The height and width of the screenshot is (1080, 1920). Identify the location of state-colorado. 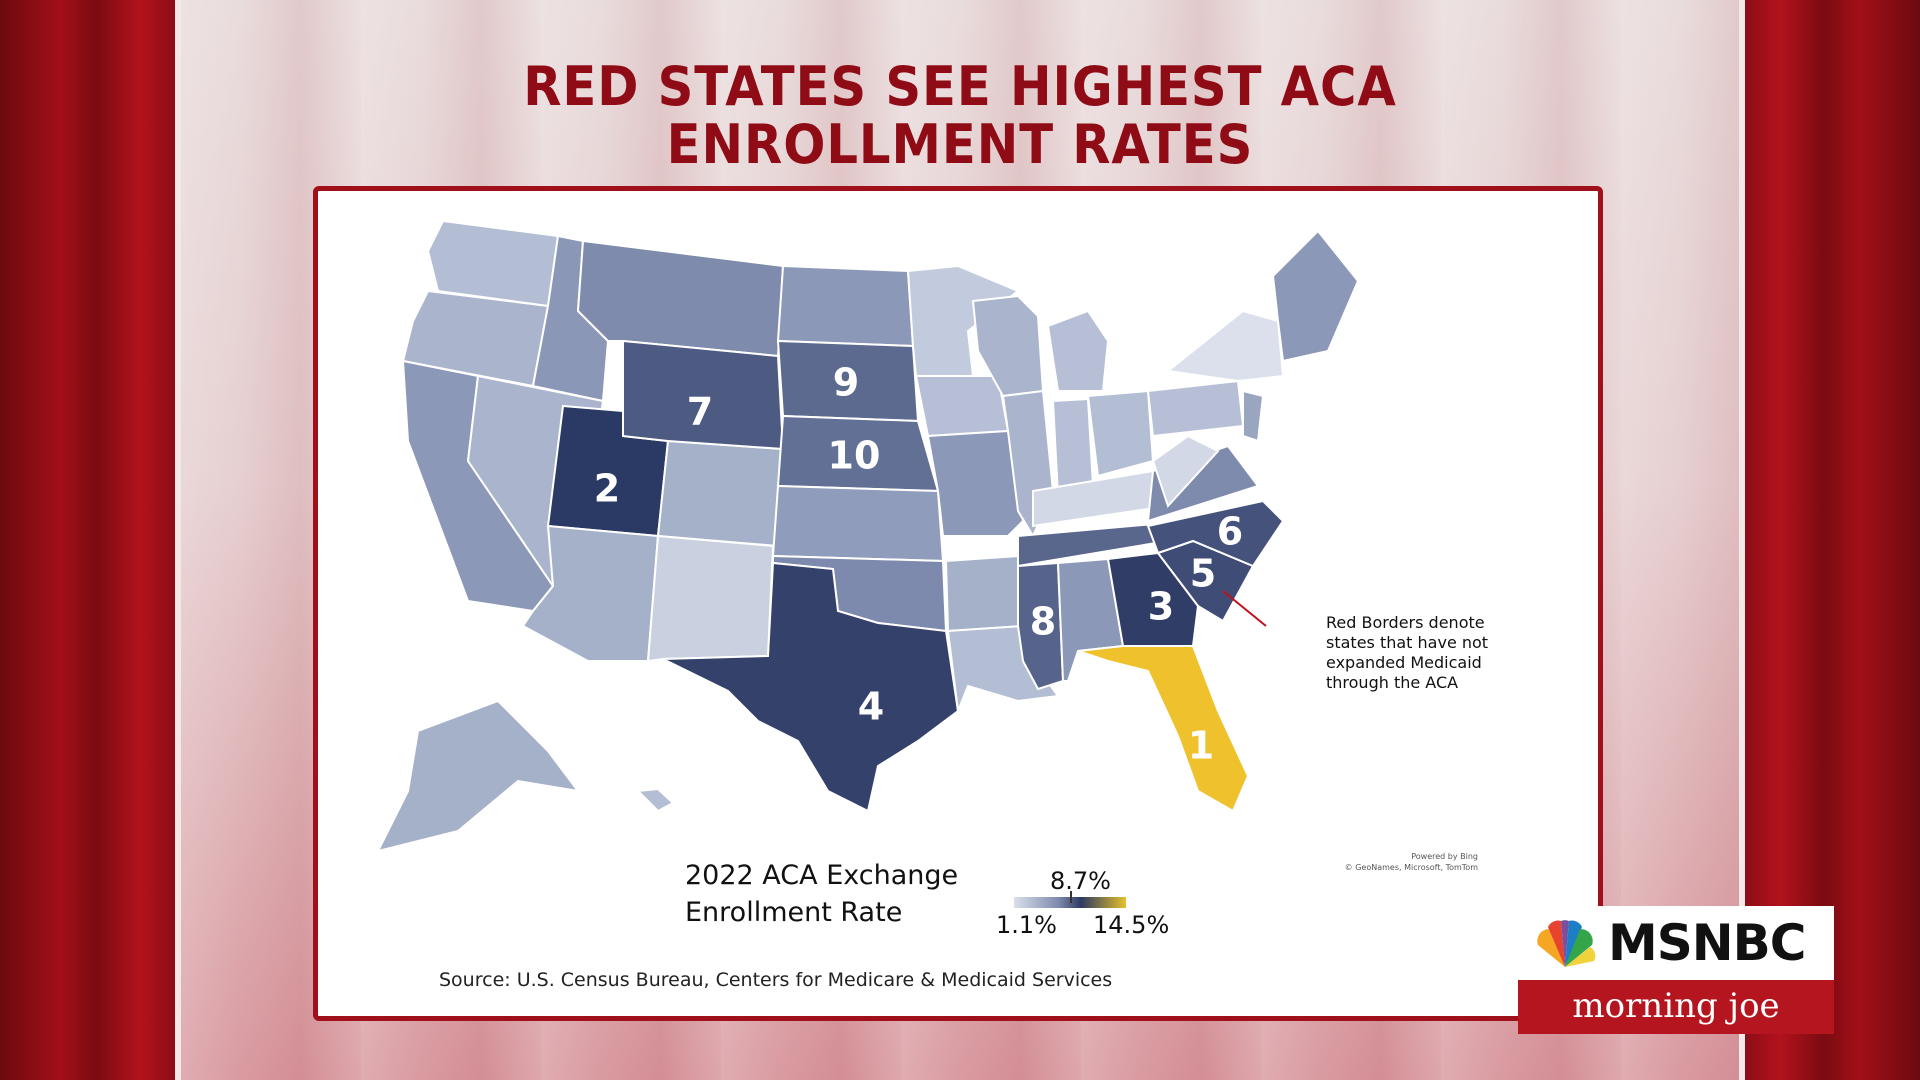
(720, 493).